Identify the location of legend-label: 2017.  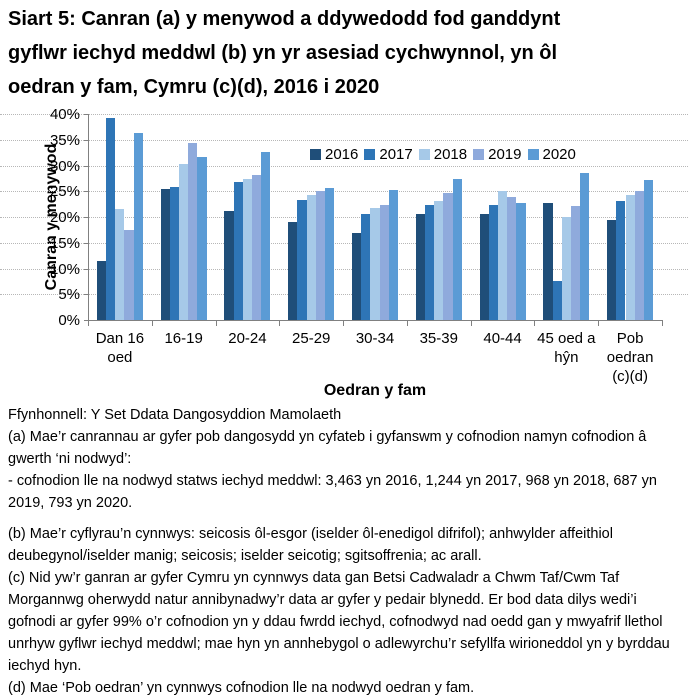
(396, 154).